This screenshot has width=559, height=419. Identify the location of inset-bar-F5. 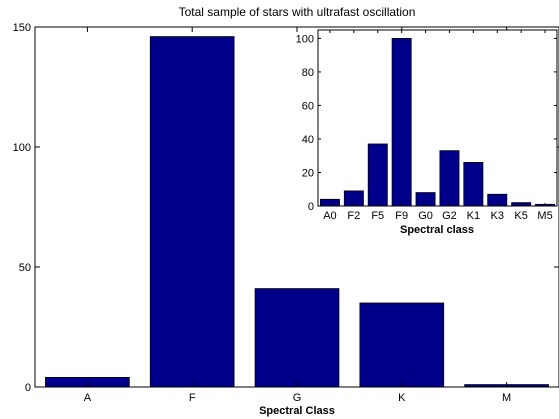
(377, 175).